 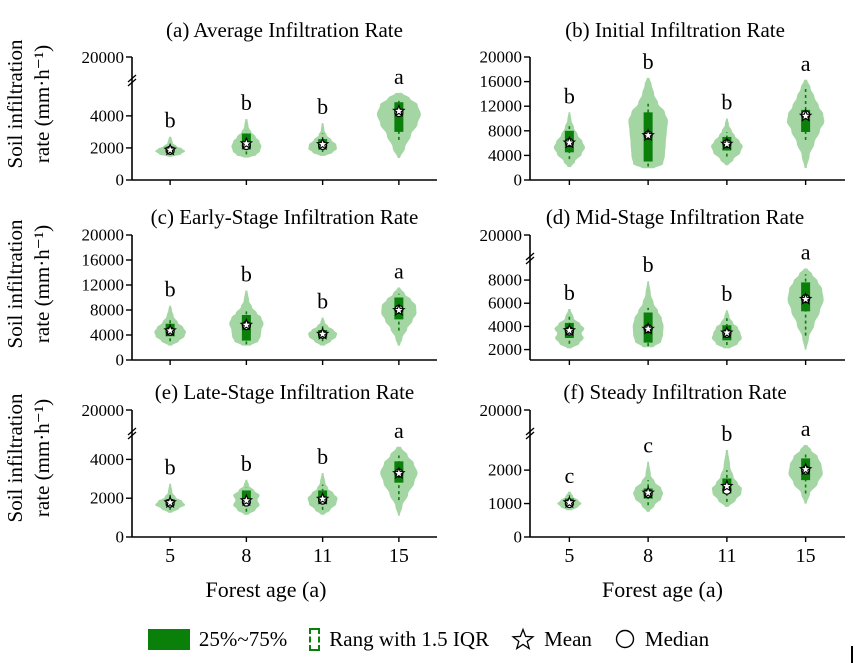 What do you see at coordinates (399, 76) in the screenshot?
I see `significance-letter-a-15: a` at bounding box center [399, 76].